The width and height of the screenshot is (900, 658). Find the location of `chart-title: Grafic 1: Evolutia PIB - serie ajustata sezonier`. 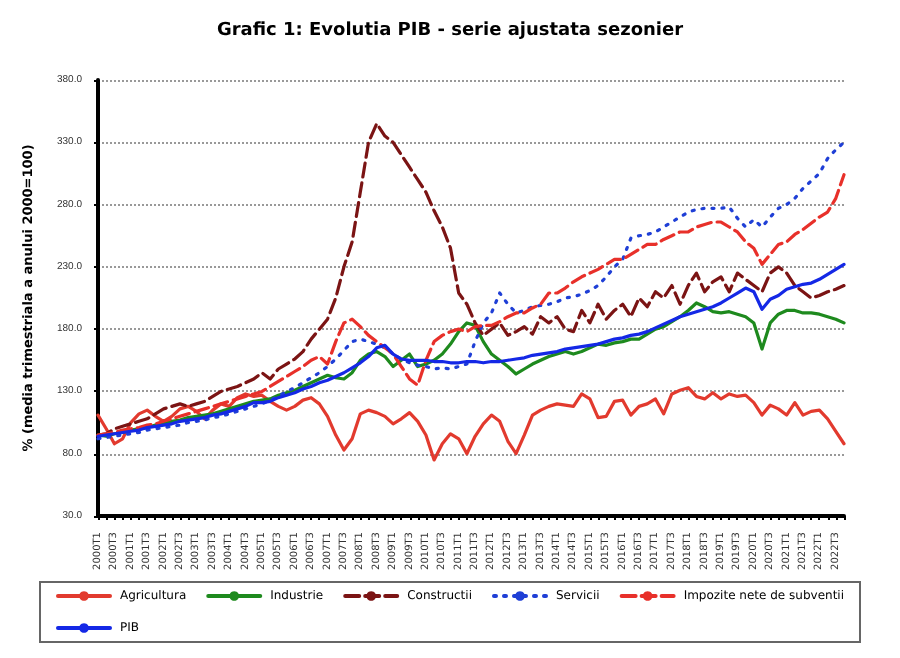

chart-title: Grafic 1: Evolutia PIB - serie ajustata sezonier is located at coordinates (450, 31).